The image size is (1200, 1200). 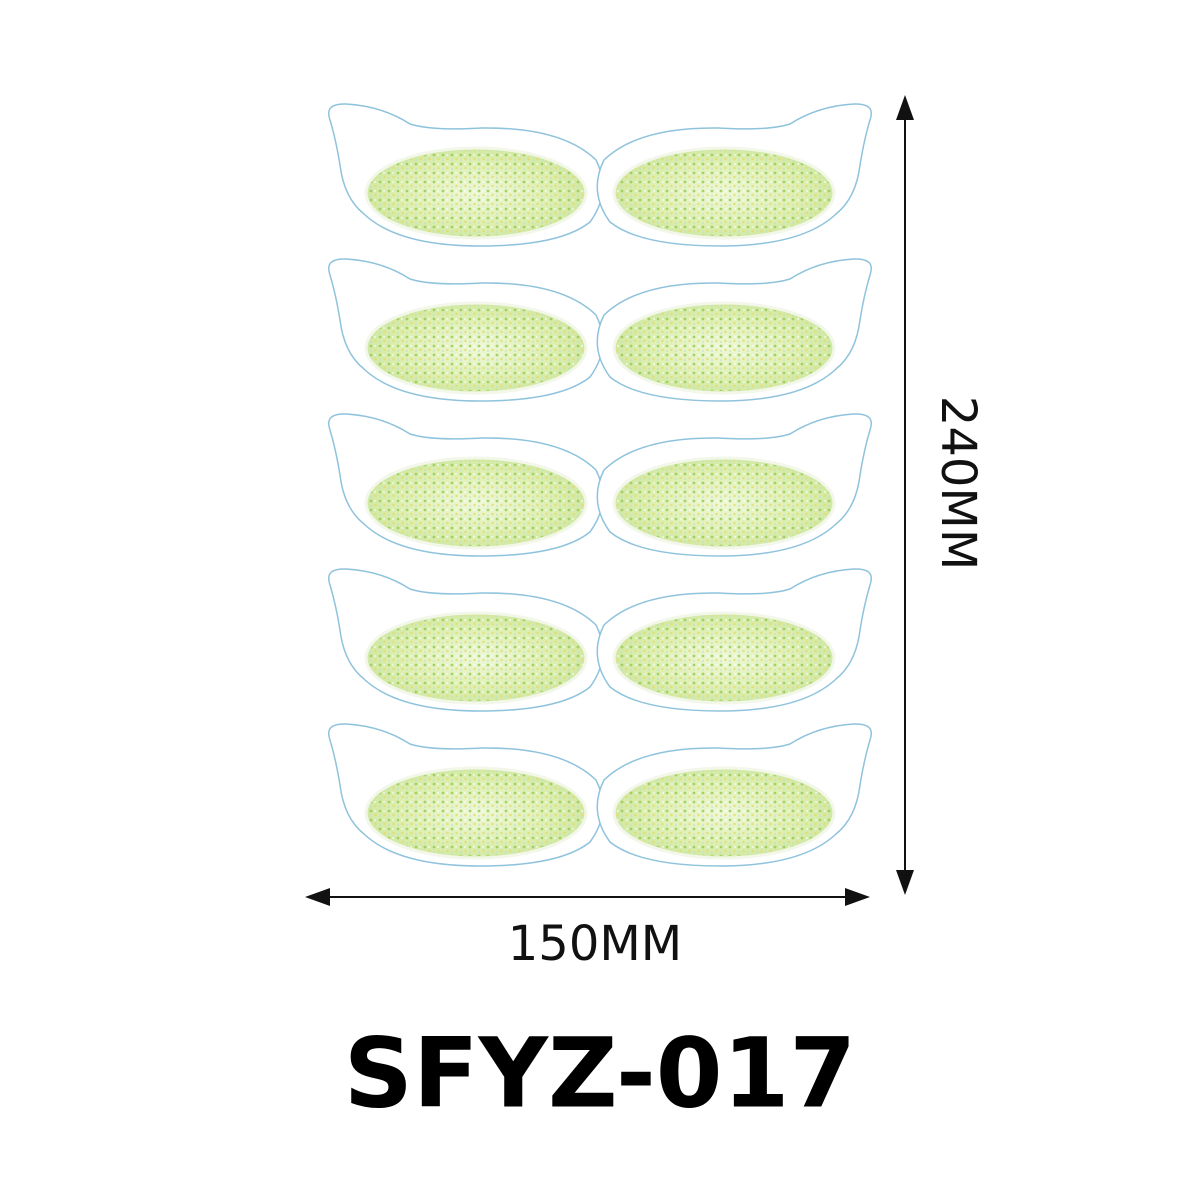 What do you see at coordinates (905, 495) in the screenshot?
I see `height-arrow` at bounding box center [905, 495].